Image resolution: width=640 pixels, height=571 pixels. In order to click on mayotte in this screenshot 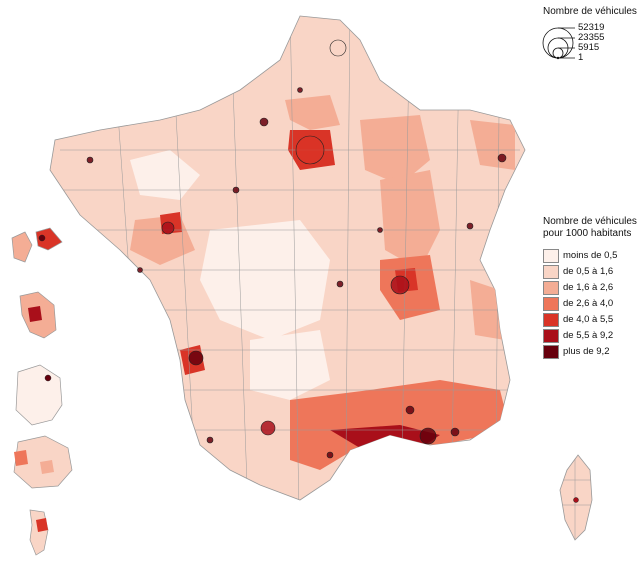, I will do `click(39, 532)`.